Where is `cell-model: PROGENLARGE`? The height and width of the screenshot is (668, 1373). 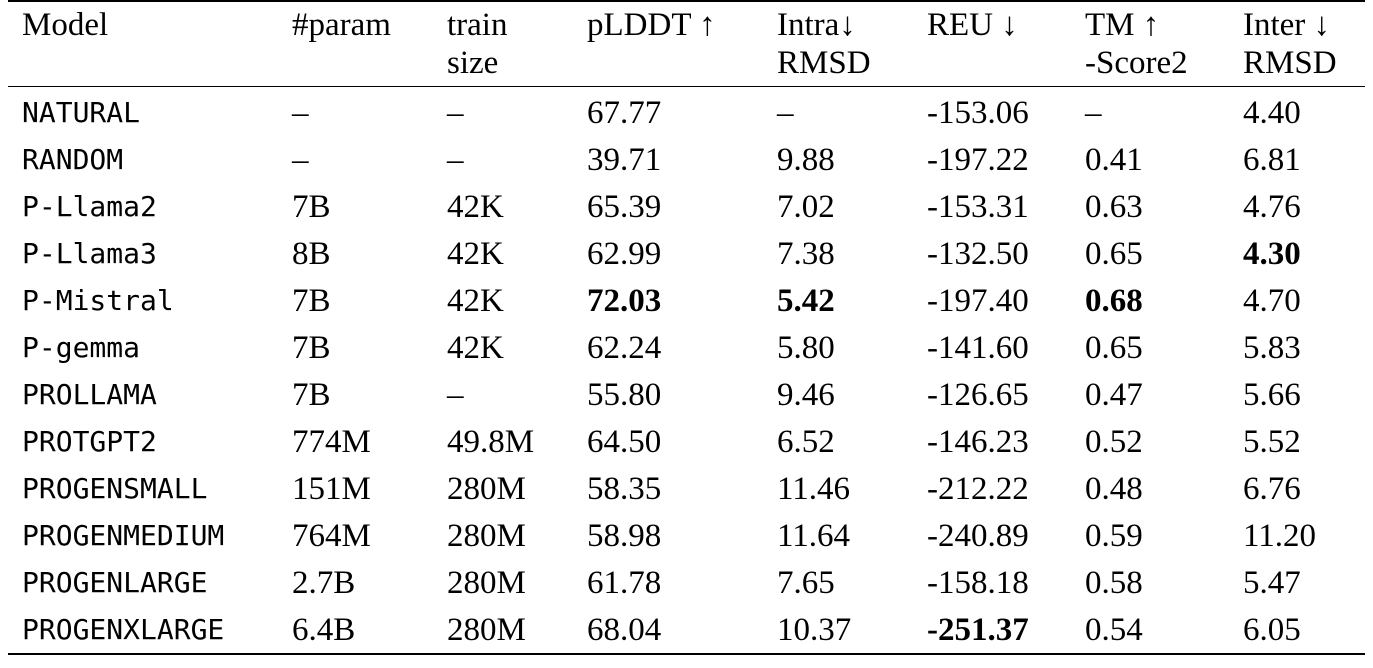 cell-model: PROGENLARGE is located at coordinates (115, 582).